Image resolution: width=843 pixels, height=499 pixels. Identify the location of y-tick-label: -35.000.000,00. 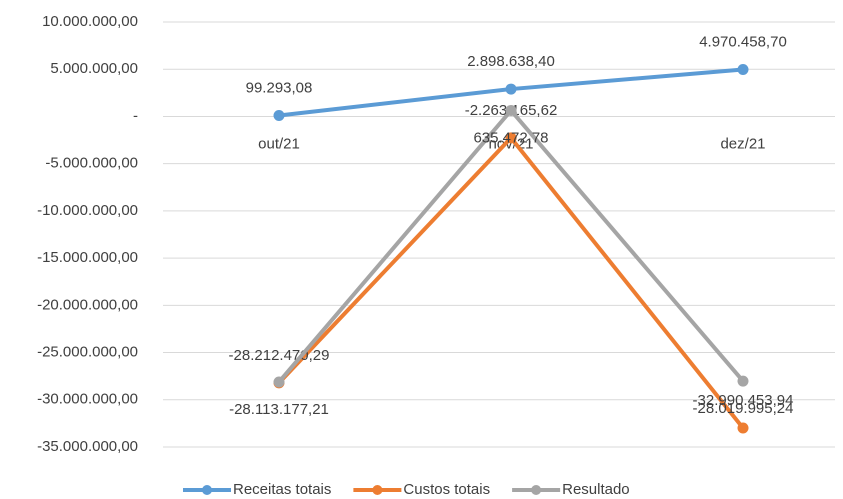
(87, 446).